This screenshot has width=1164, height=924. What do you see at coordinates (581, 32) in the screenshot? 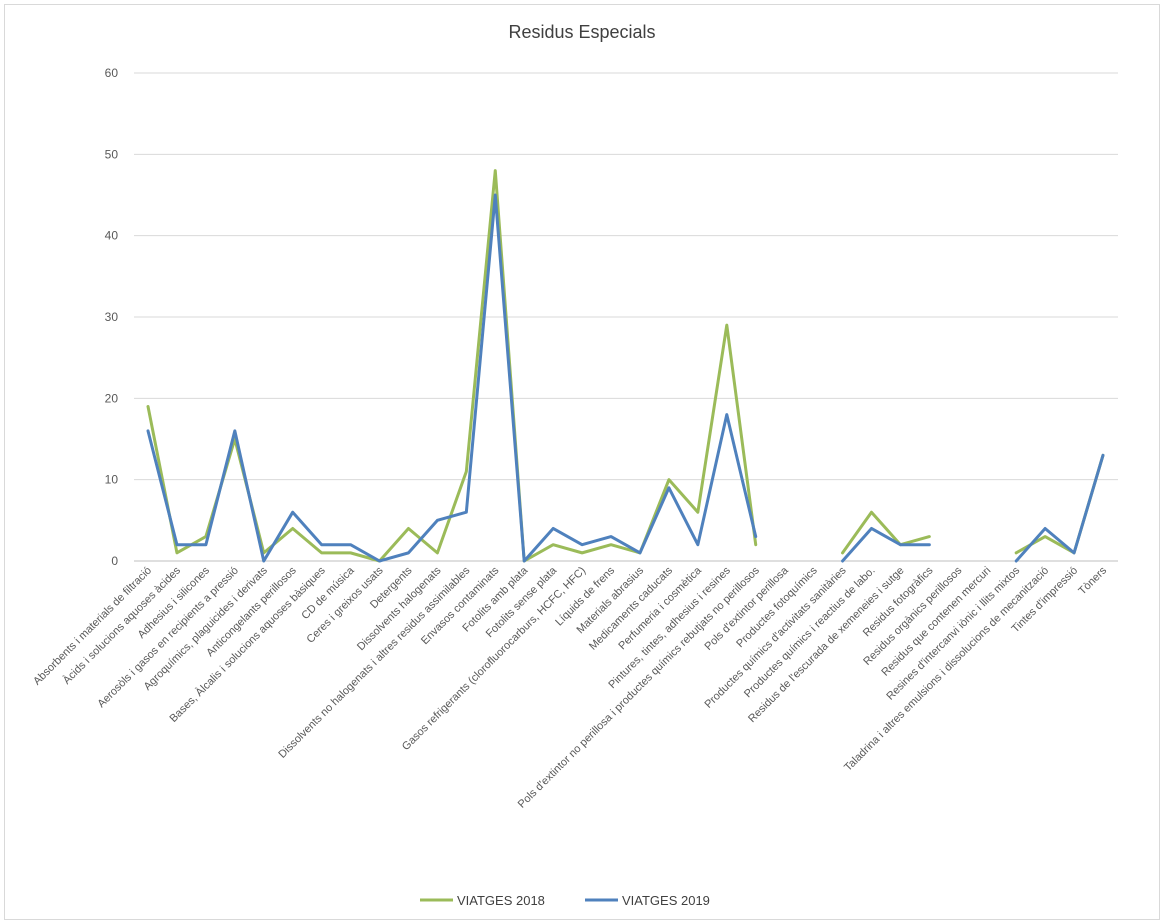
I see `chart-title: Residus Especials` at bounding box center [581, 32].